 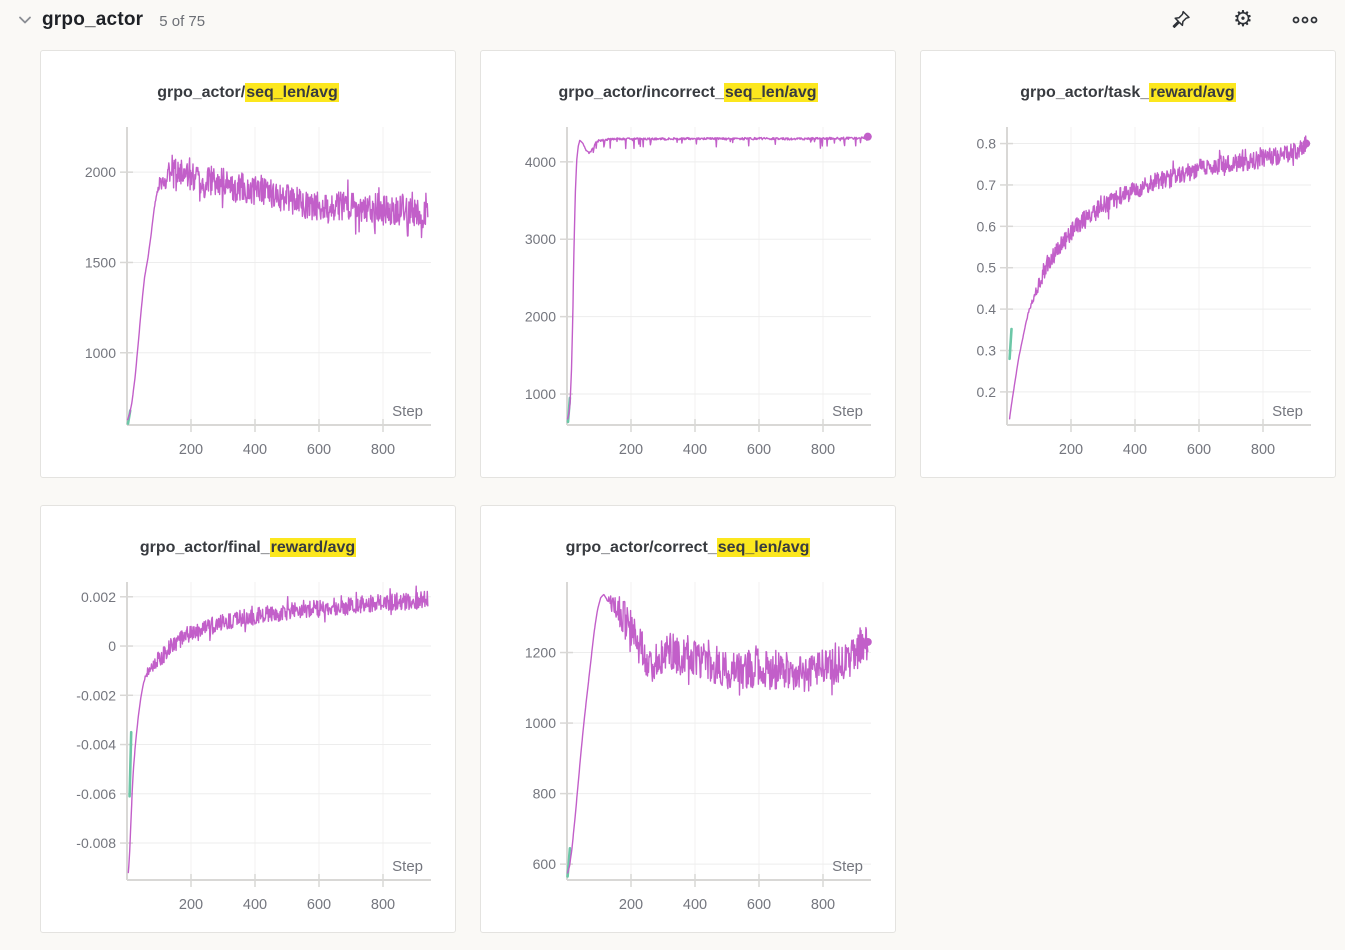 What do you see at coordinates (1085, 92) in the screenshot?
I see `title-text: grpo_actor/task_` at bounding box center [1085, 92].